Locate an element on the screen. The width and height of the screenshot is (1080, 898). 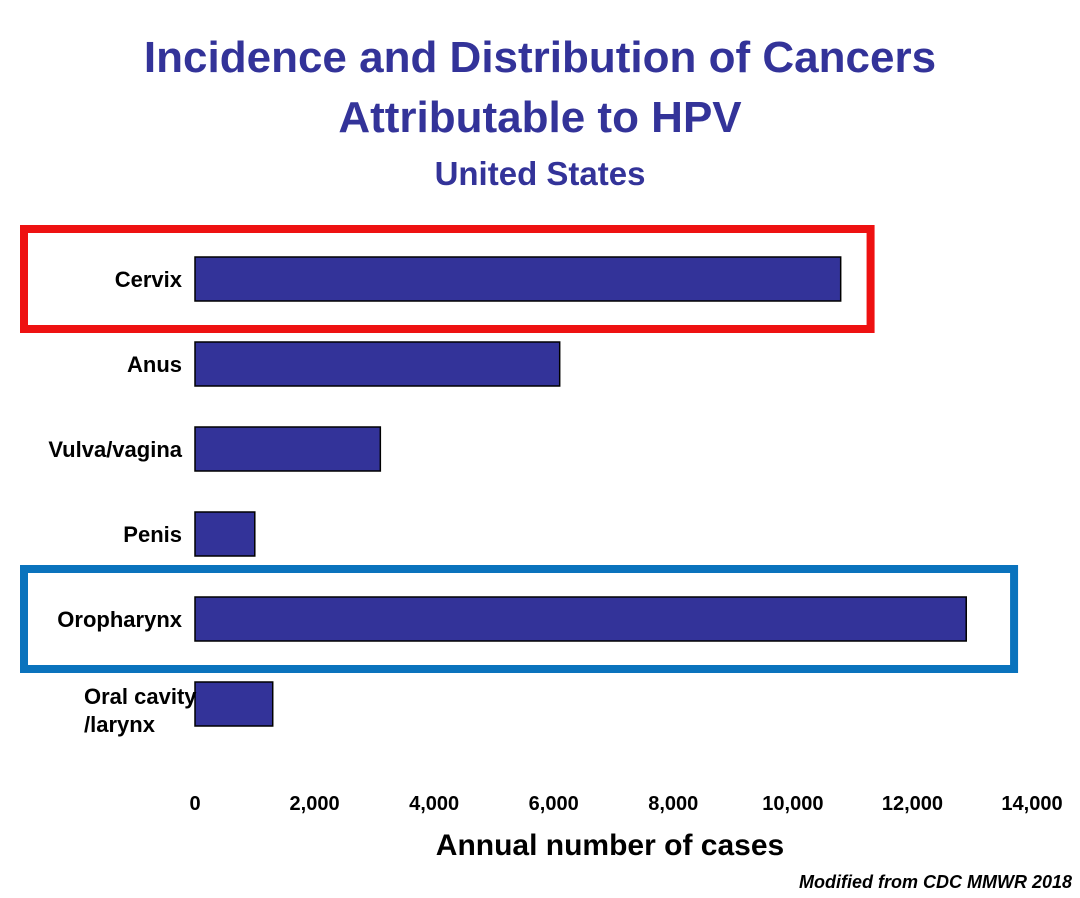
x-tick-label: 0 is located at coordinates (194, 804).